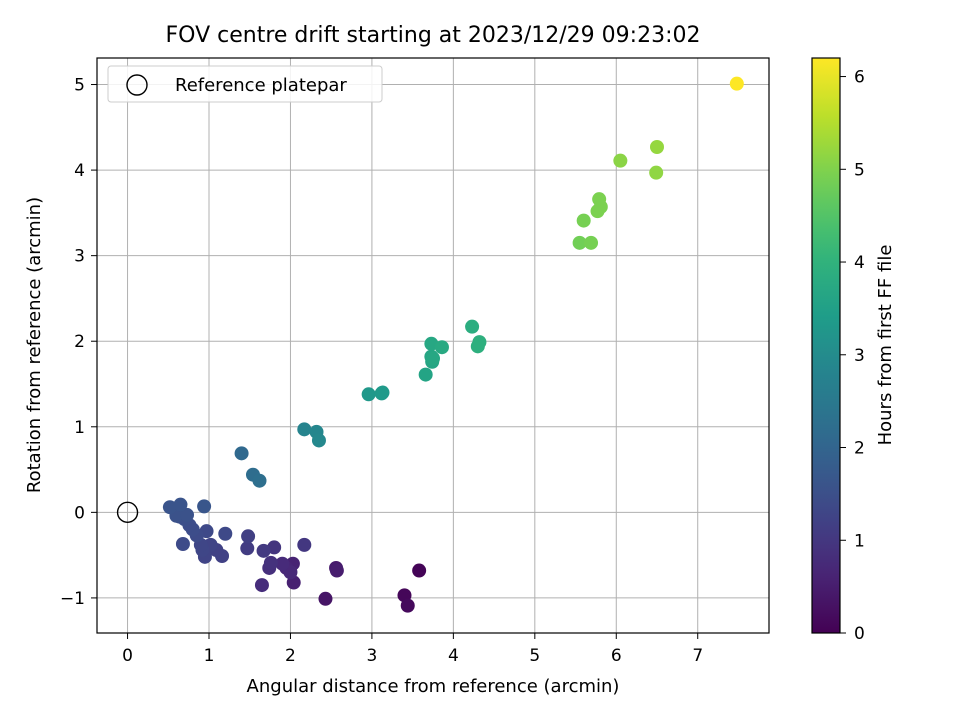 The width and height of the screenshot is (960, 720). What do you see at coordinates (859, 78) in the screenshot?
I see `colorbar-tick-label: 6` at bounding box center [859, 78].